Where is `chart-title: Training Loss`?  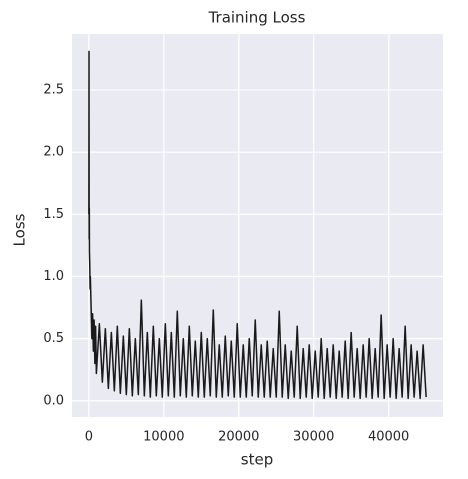 chart-title: Training Loss is located at coordinates (257, 18).